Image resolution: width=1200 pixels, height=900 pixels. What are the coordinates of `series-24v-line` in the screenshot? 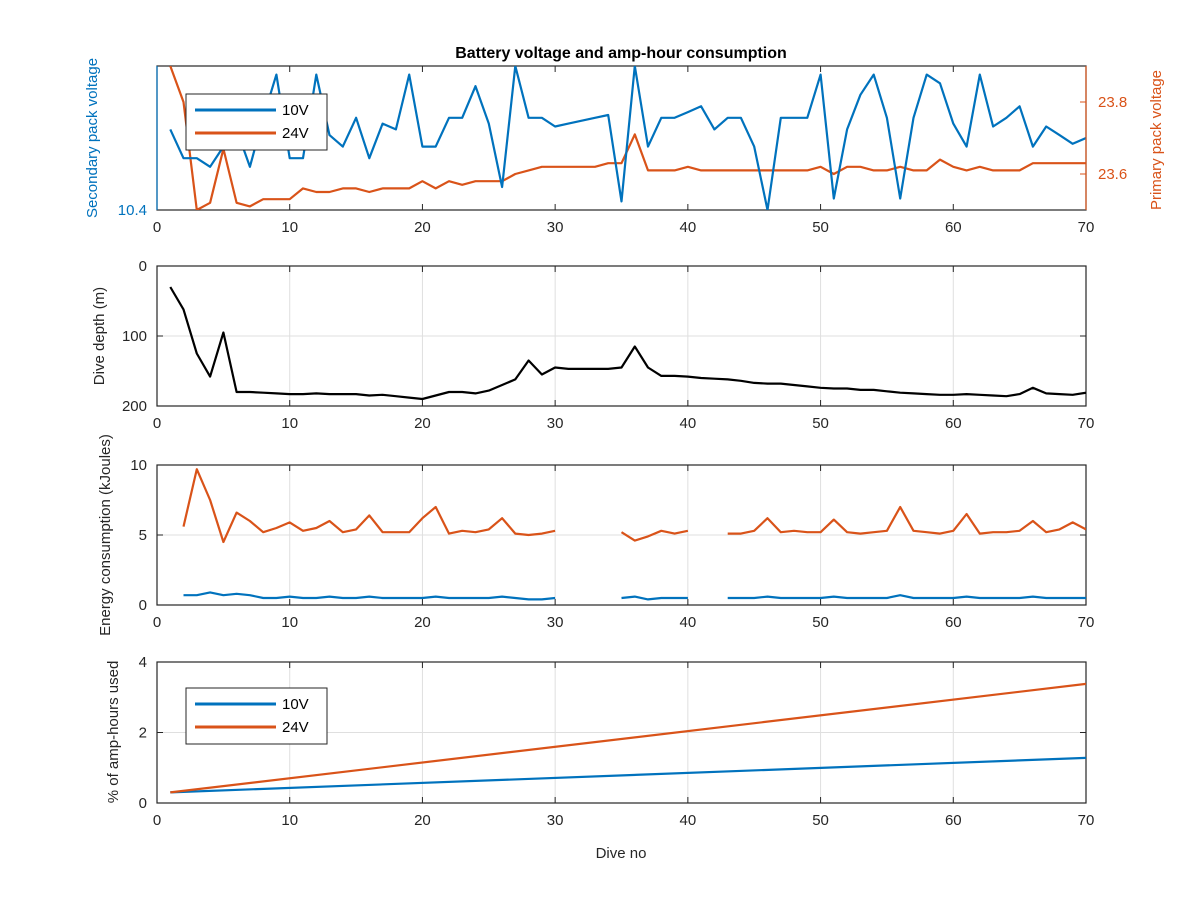 It's located at (627, 138).